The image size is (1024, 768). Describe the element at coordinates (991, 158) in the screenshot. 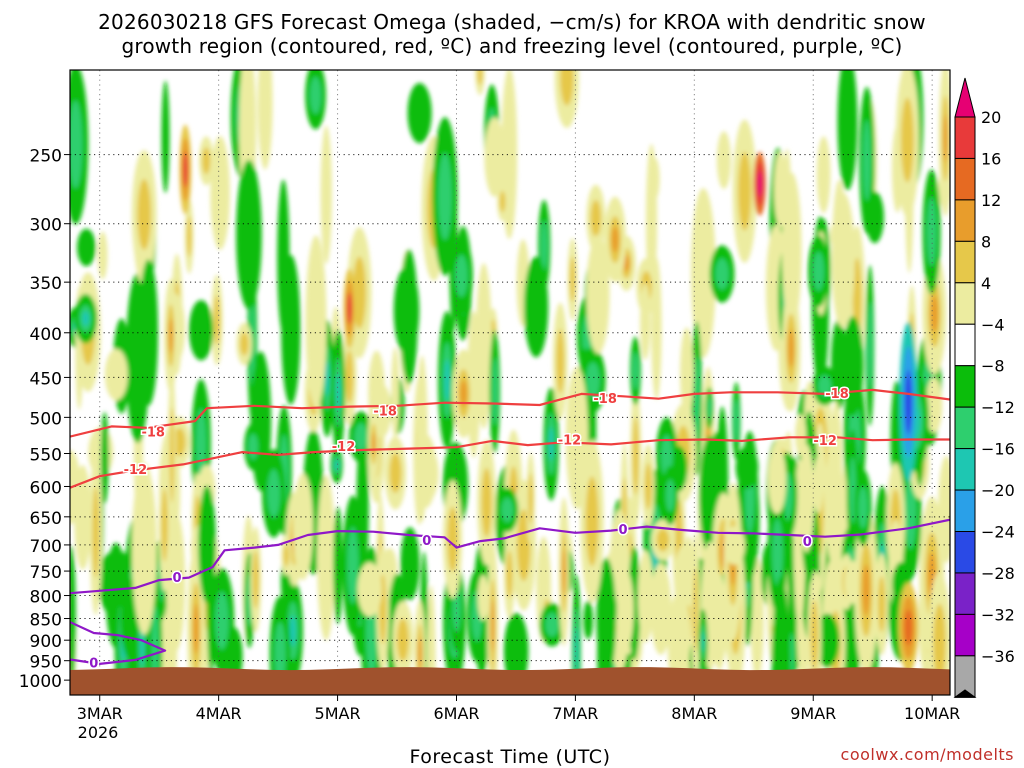

I see `colorbar-label: 16` at that location.